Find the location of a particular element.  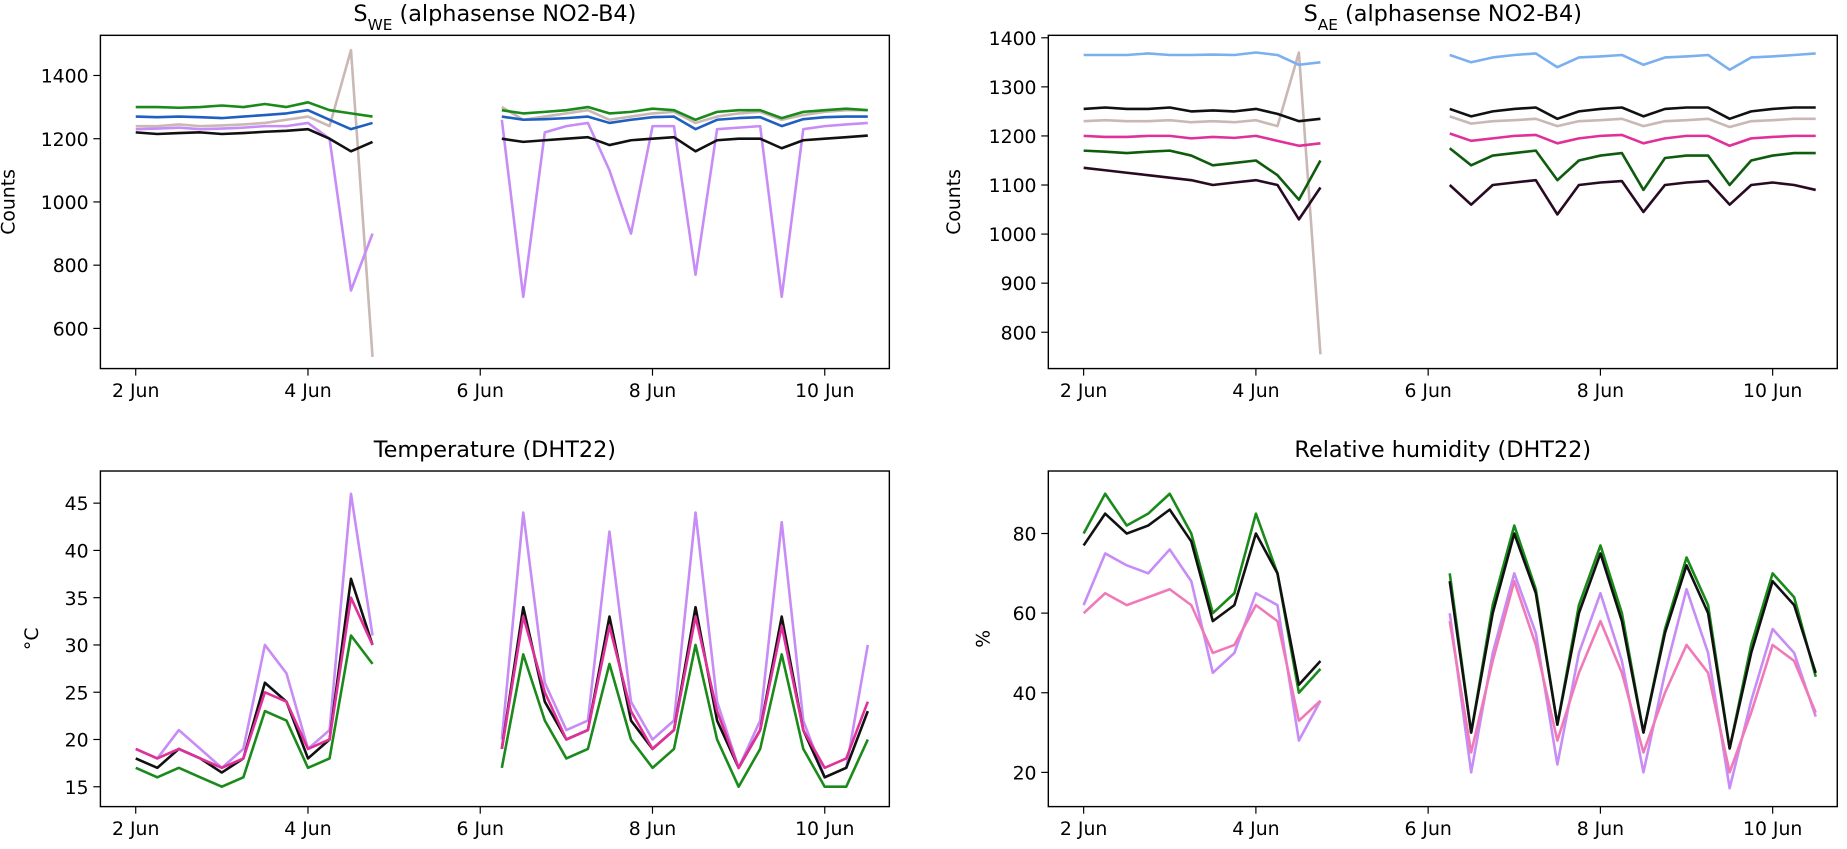

y-tick-label: 60 is located at coordinates (1025, 614).